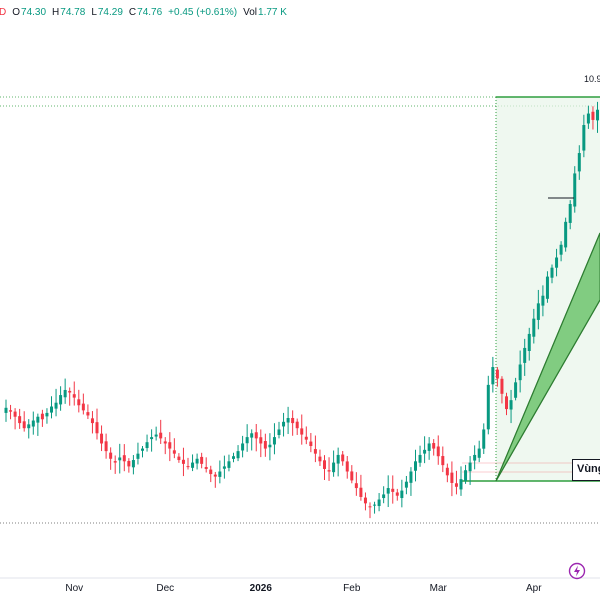 This screenshot has height=600, width=600. Describe the element at coordinates (260, 588) in the screenshot. I see `time-axis-tick: 2026` at that location.